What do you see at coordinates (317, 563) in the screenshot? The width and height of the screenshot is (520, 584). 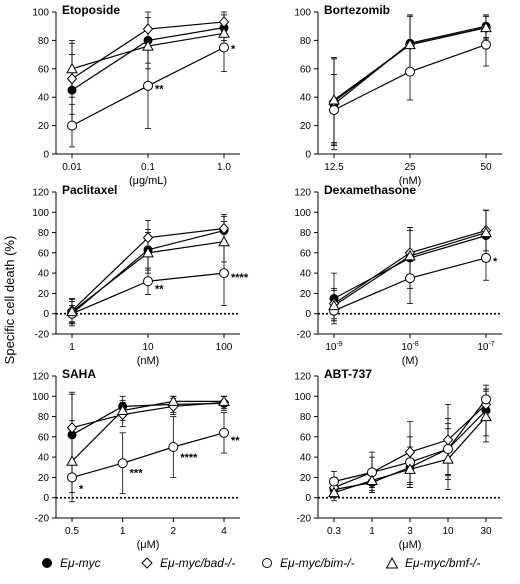 I see `legend-label: Eμ-myc/bim-/-` at bounding box center [317, 563].